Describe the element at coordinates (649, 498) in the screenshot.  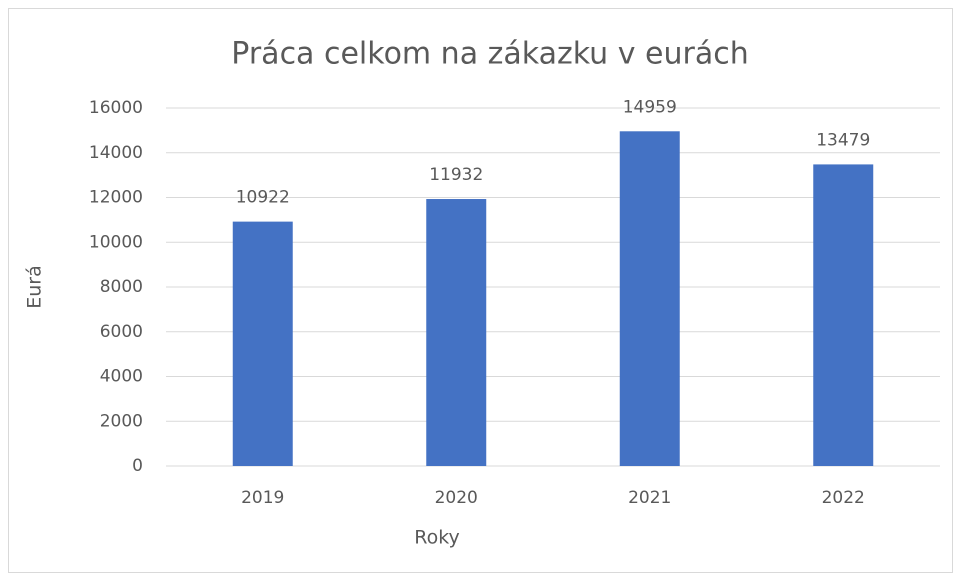
I see `x-tick-label: 2021` at that location.